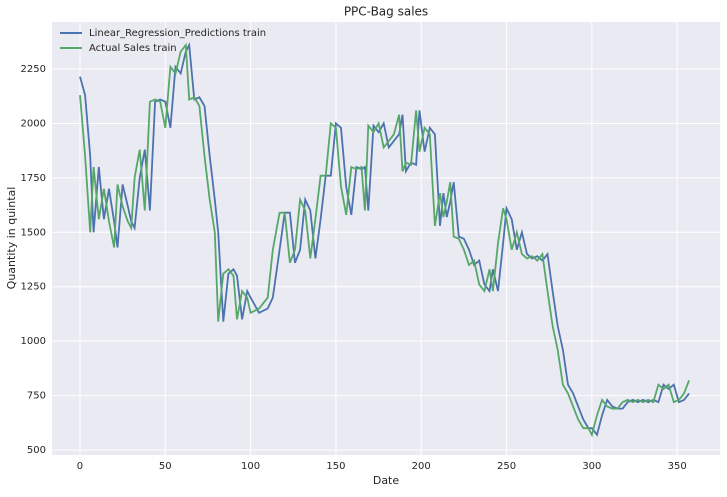 This screenshot has width=727, height=497. I want to click on x-tick-label: 200, so click(421, 466).